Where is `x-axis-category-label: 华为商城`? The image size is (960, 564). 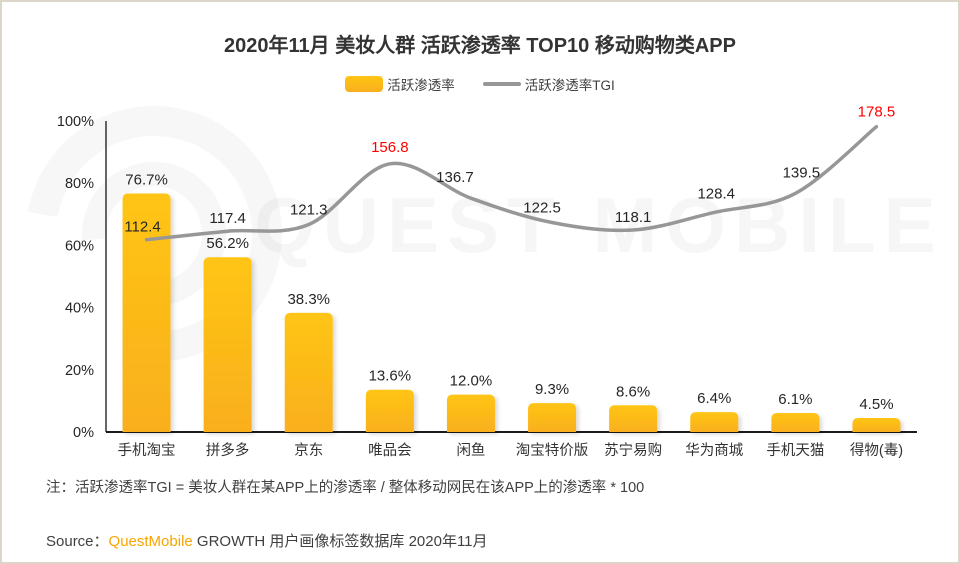 x-axis-category-label: 华为商城 is located at coordinates (714, 450).